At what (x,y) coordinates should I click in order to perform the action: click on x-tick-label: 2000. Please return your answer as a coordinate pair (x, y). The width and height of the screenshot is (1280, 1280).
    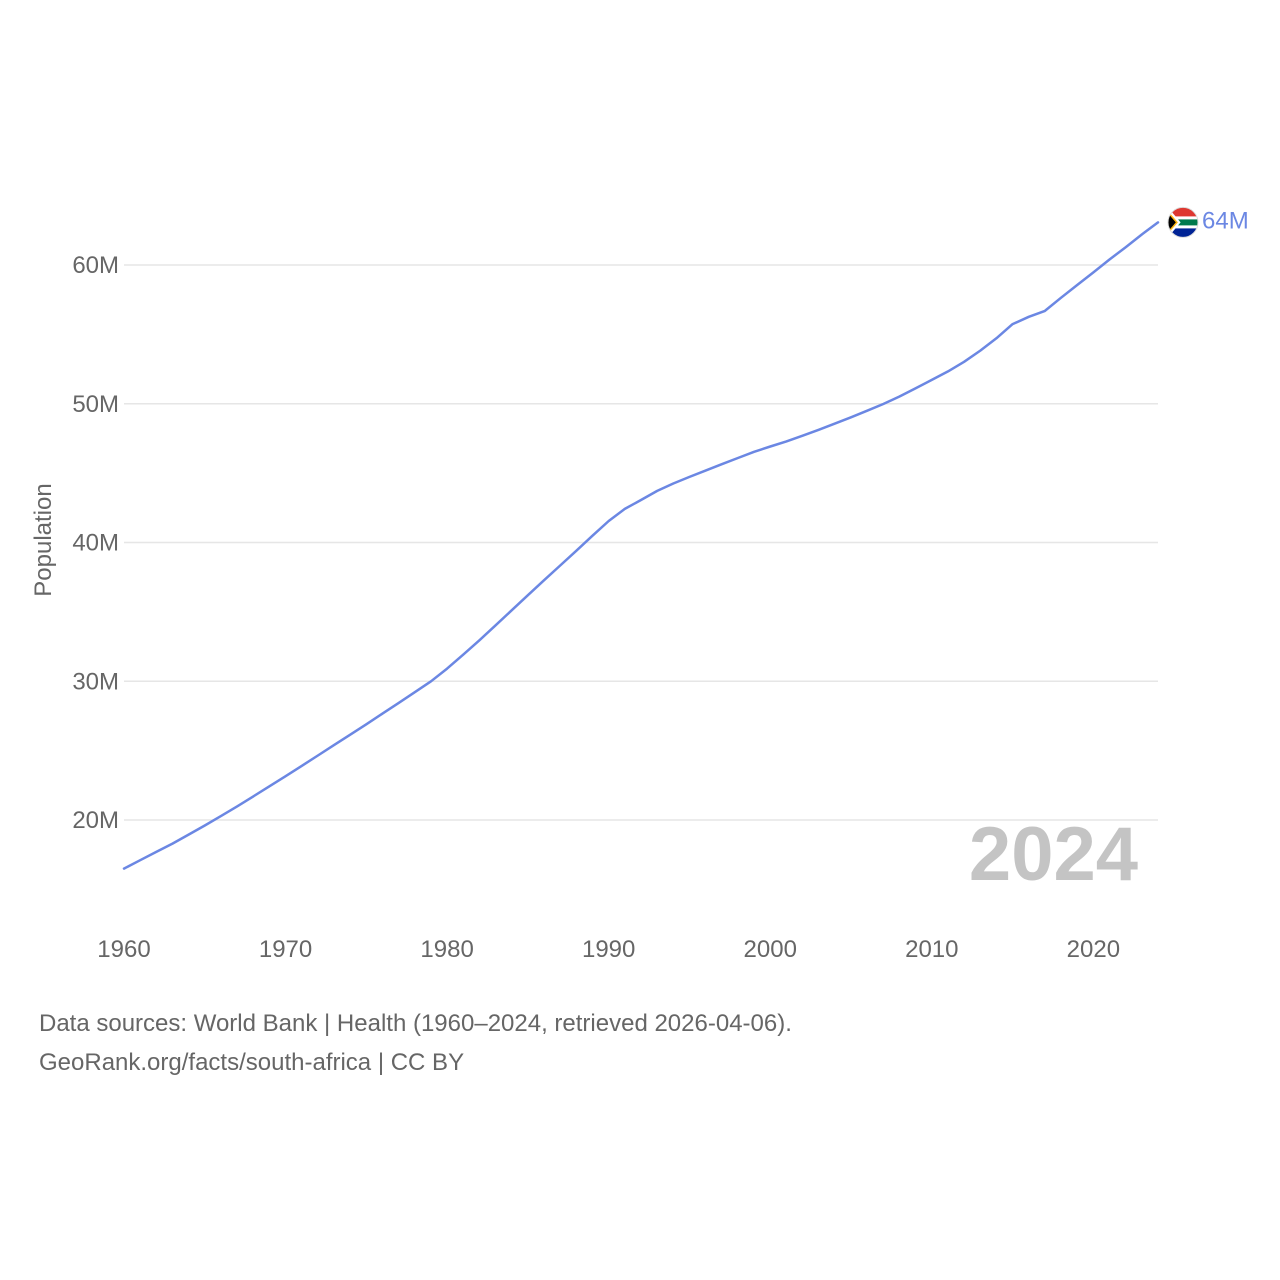
    Looking at the image, I should click on (770, 949).